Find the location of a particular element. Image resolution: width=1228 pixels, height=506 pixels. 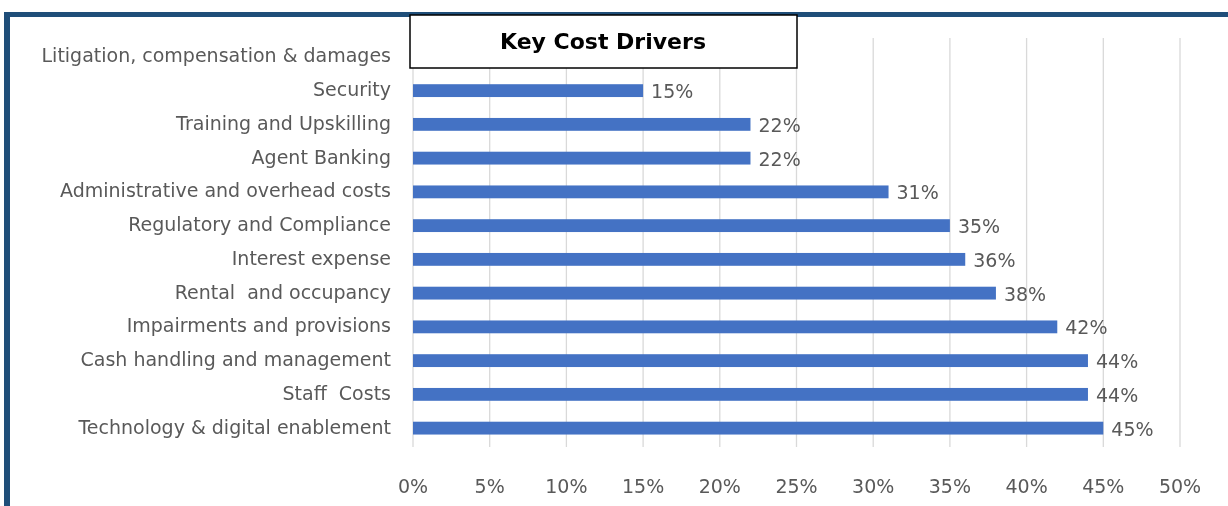

data-label: 38% is located at coordinates (1025, 293).